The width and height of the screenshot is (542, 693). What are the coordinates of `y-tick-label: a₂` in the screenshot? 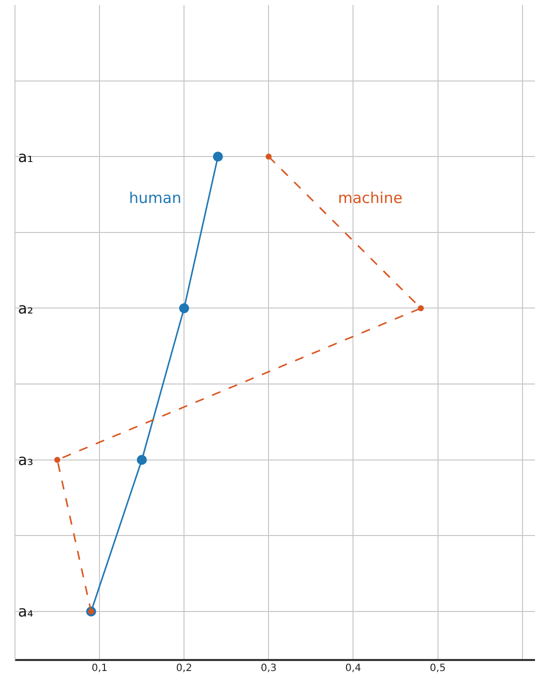 It's located at (26, 308).